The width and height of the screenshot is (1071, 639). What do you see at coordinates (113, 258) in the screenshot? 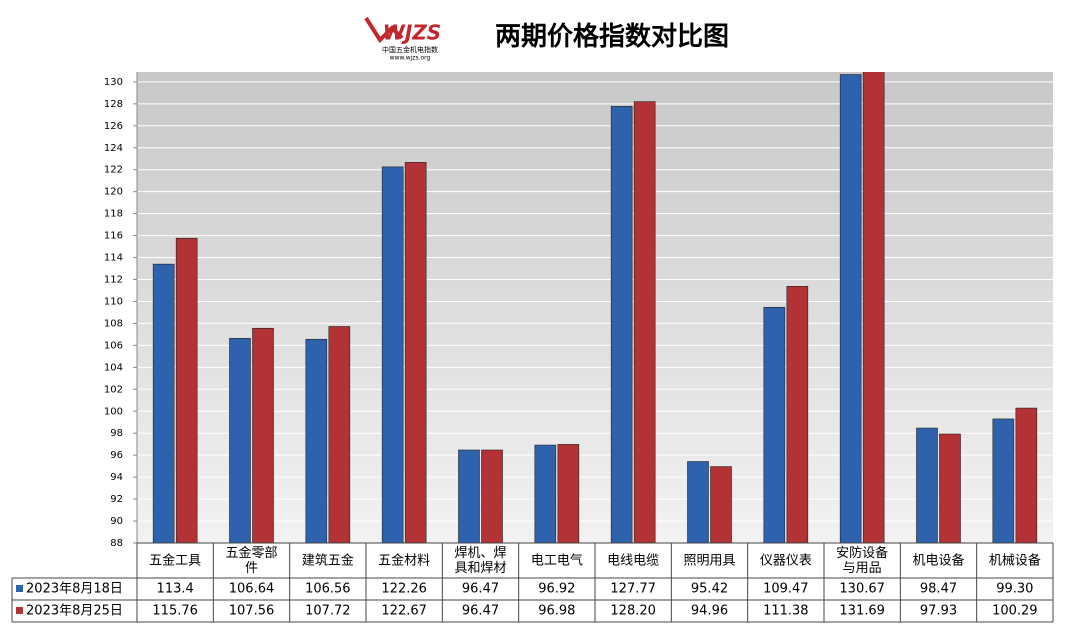
I see `y-tick-label: 114` at bounding box center [113, 258].